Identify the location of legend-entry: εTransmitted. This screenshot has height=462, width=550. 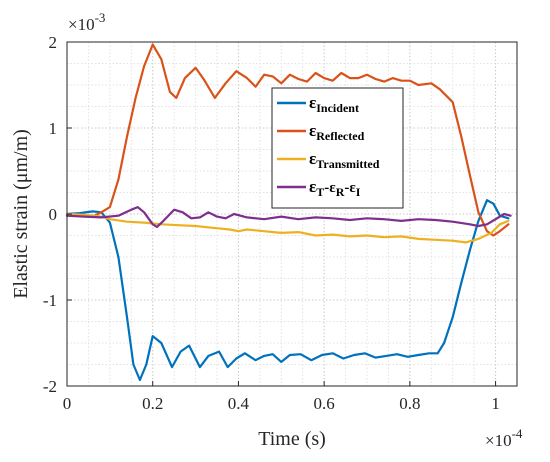
(328, 160).